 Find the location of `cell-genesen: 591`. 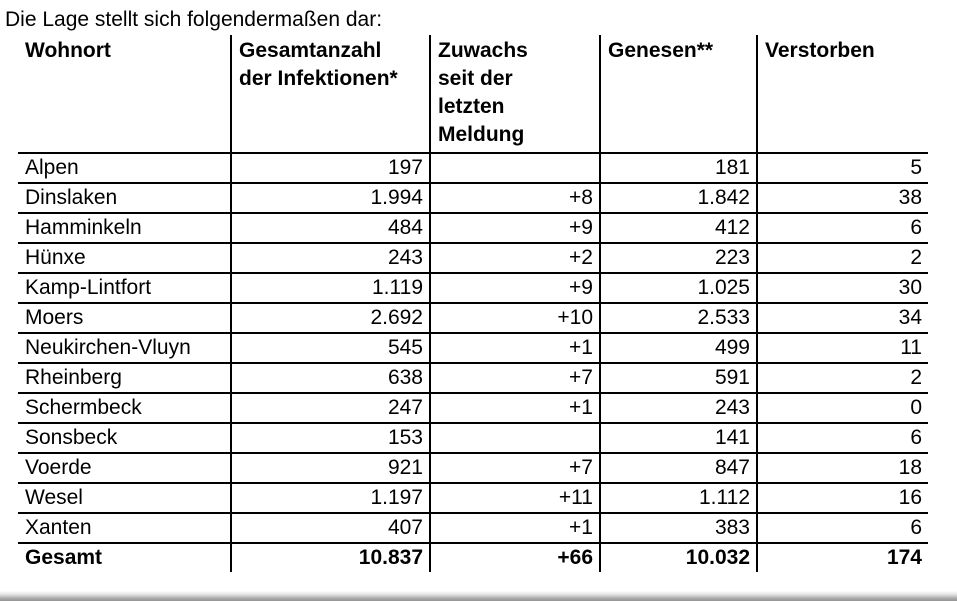

cell-genesen: 591 is located at coordinates (679, 379).